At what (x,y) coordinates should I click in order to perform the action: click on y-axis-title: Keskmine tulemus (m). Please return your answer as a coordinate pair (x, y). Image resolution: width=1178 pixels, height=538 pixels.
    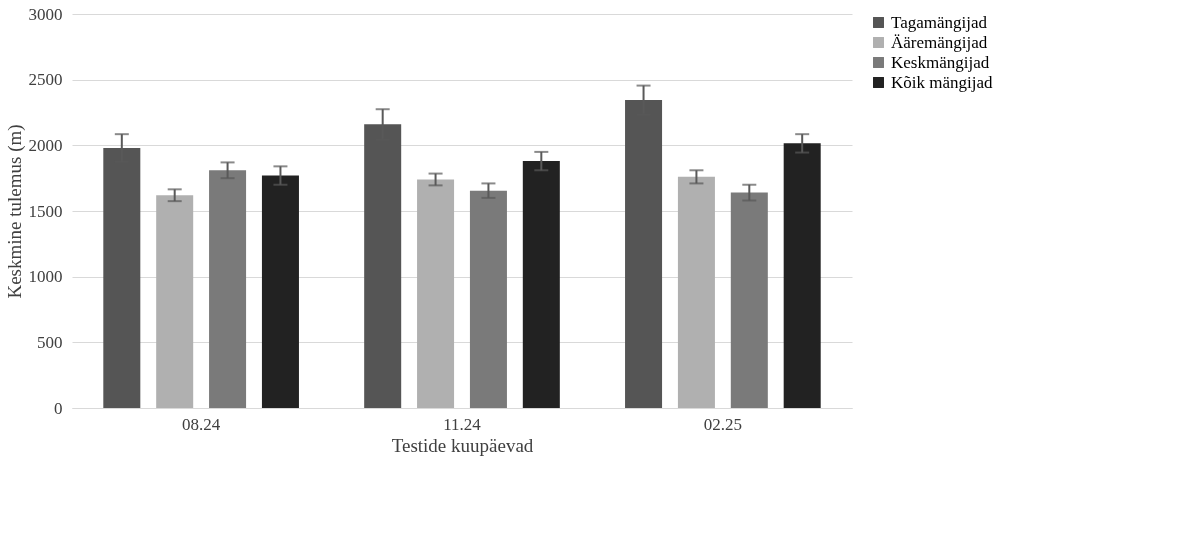
    Looking at the image, I should click on (14, 211).